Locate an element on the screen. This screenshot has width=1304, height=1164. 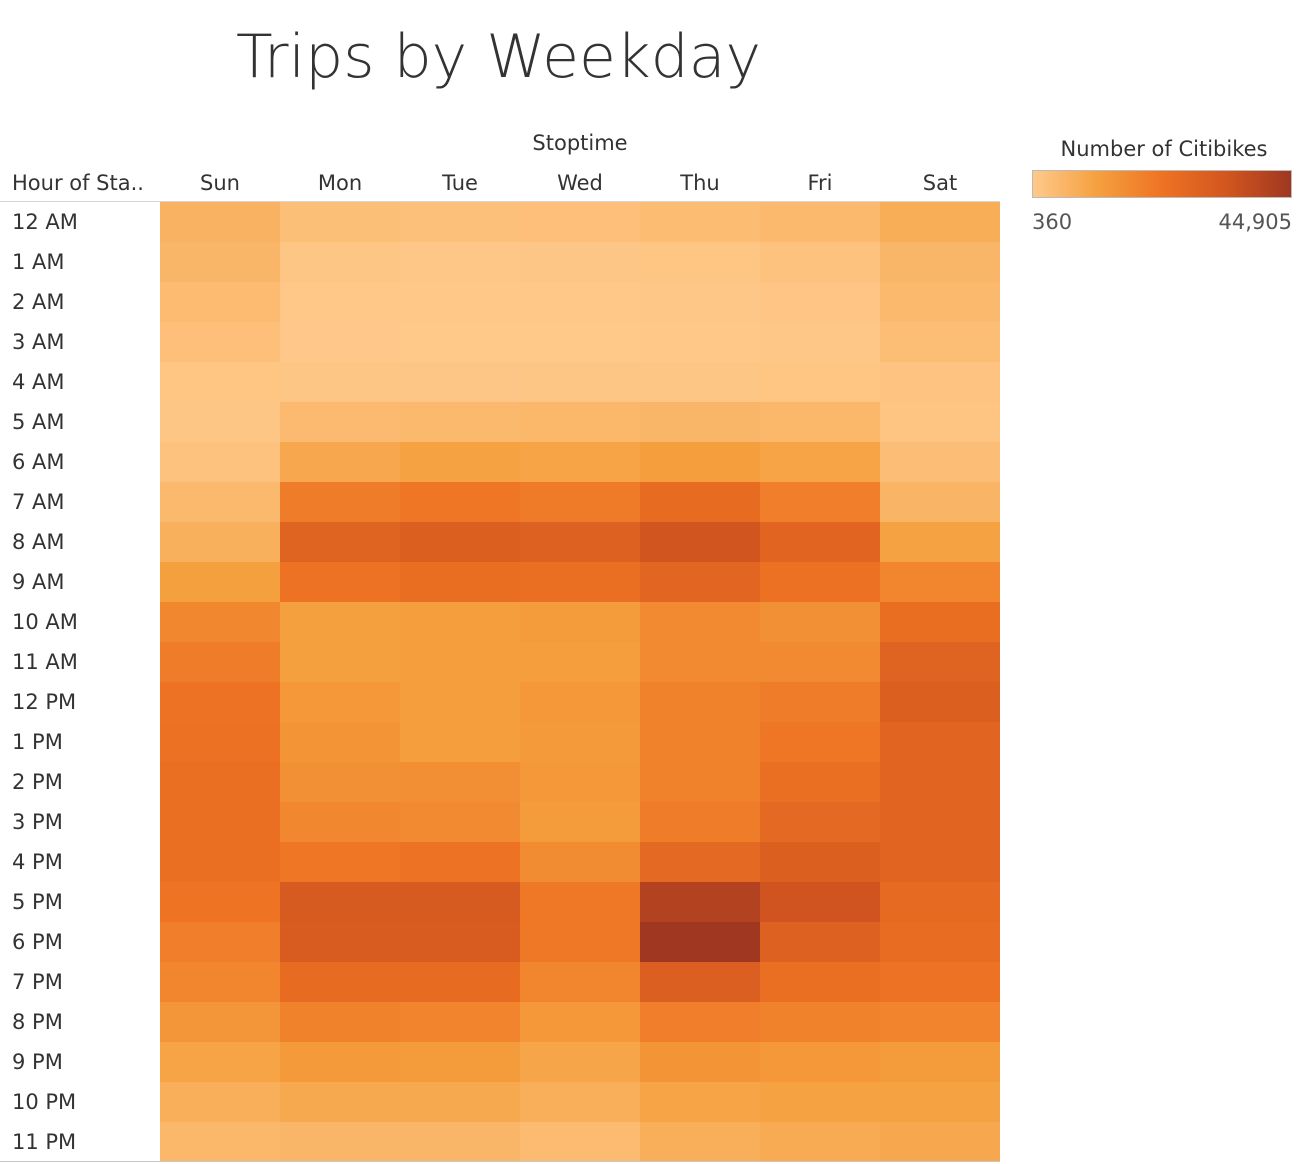
row-label: 12 AM is located at coordinates (45, 222).